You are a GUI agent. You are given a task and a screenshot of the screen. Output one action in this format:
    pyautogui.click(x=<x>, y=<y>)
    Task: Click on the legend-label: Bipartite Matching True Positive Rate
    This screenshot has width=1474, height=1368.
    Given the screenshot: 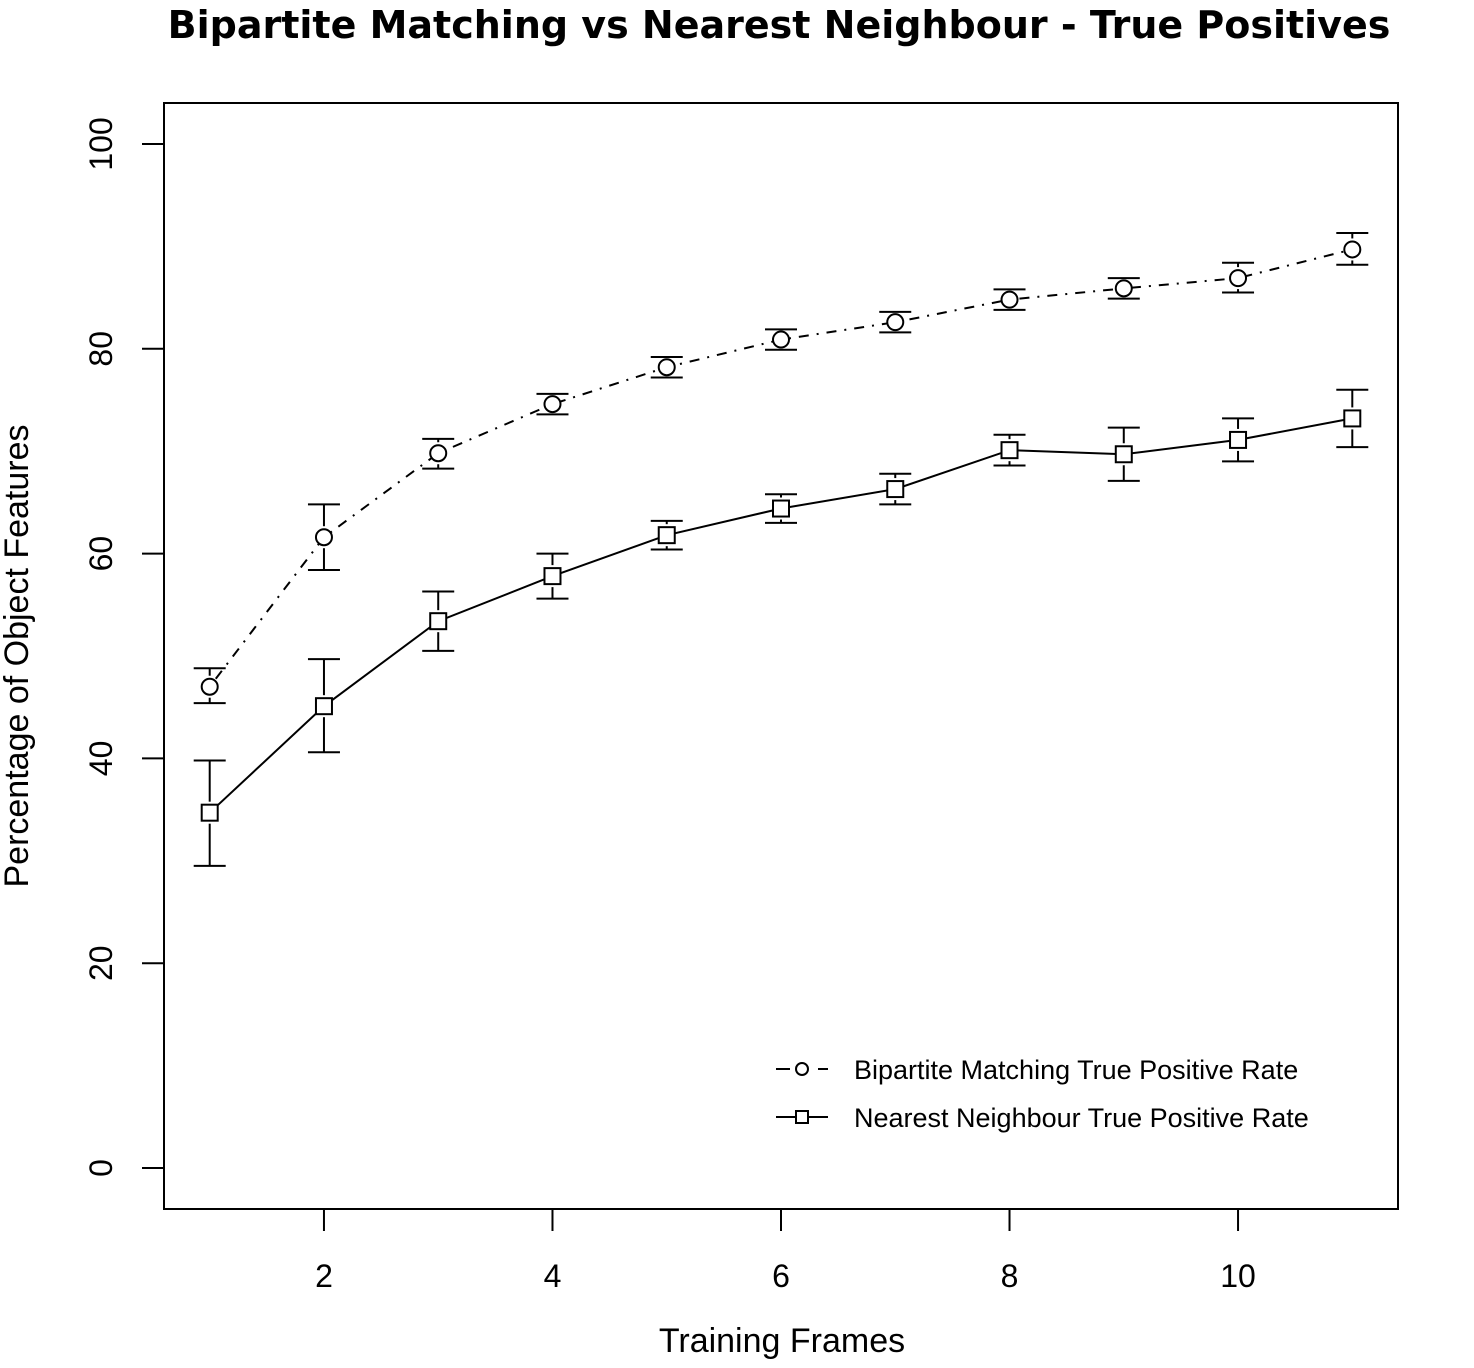 What is the action you would take?
    pyautogui.click(x=1076, y=1070)
    